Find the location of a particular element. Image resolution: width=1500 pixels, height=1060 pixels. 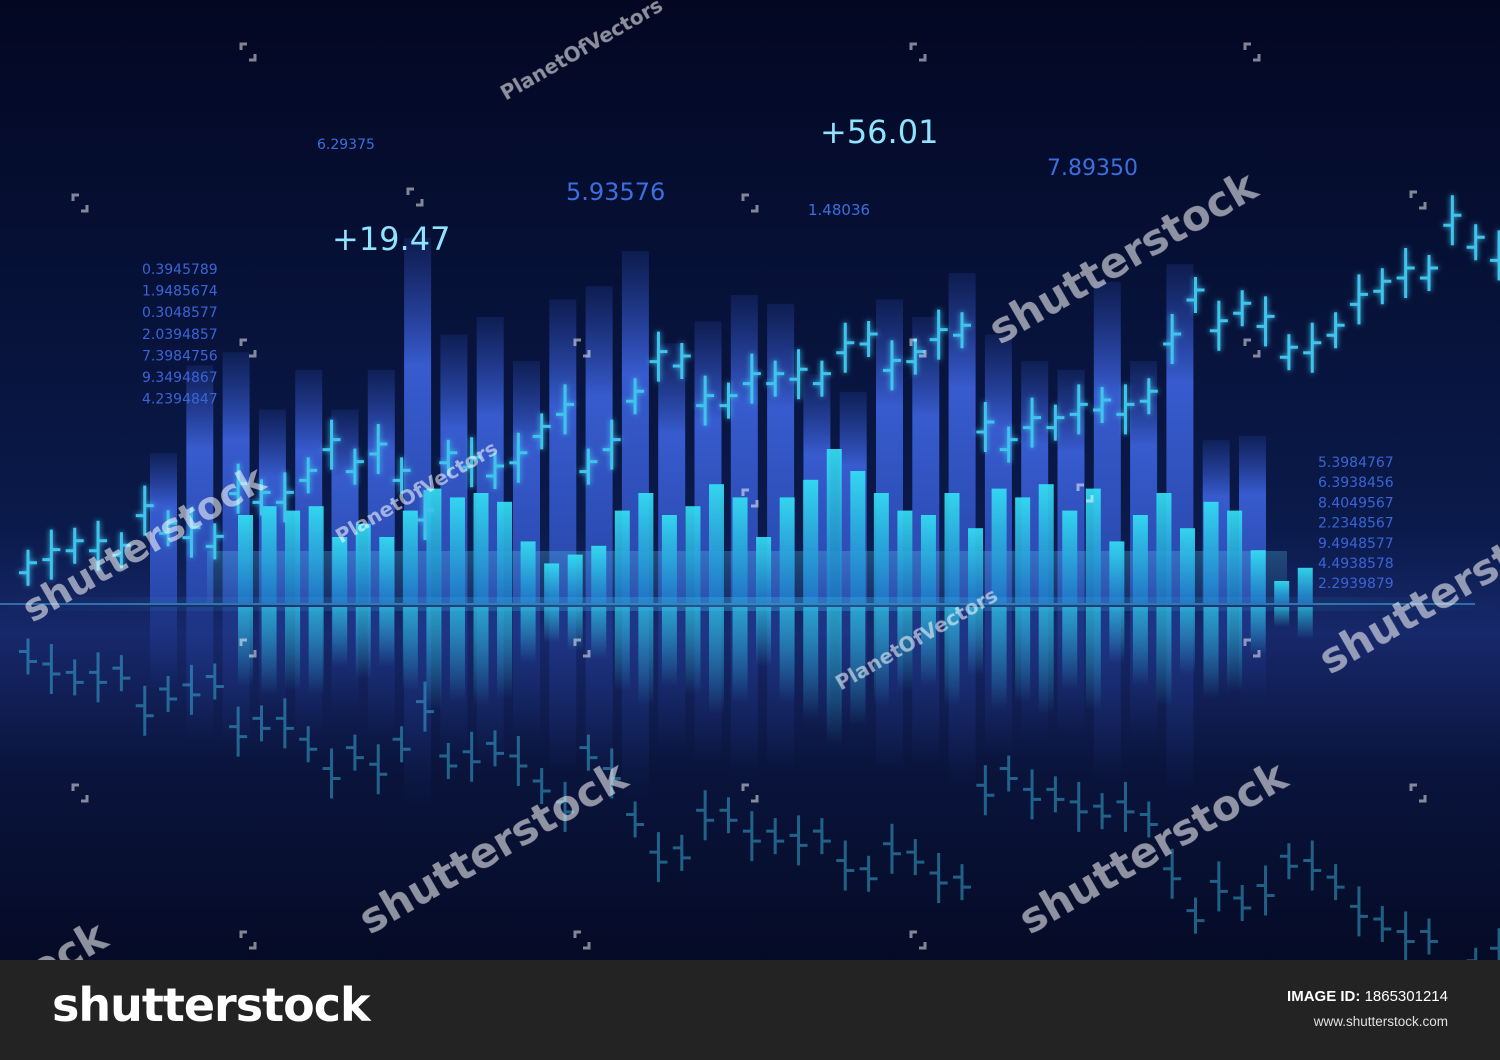

right-readout-value: 9.4948577 is located at coordinates (1356, 544).